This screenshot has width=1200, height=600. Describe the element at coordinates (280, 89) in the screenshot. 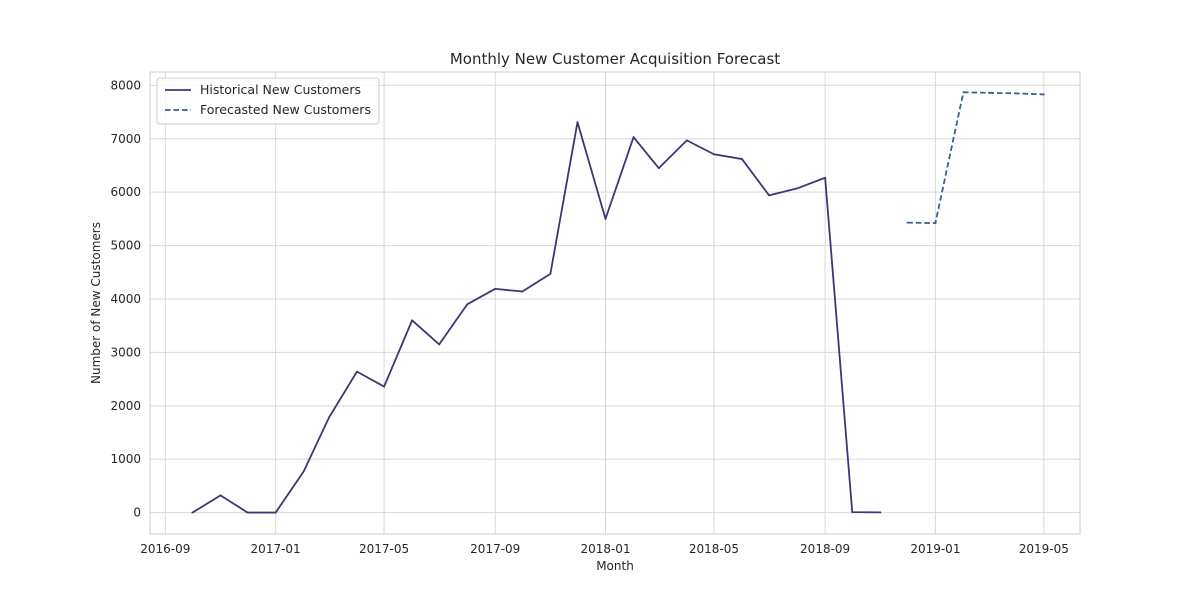

I see `legend-label-historical: Historical New Customers` at that location.